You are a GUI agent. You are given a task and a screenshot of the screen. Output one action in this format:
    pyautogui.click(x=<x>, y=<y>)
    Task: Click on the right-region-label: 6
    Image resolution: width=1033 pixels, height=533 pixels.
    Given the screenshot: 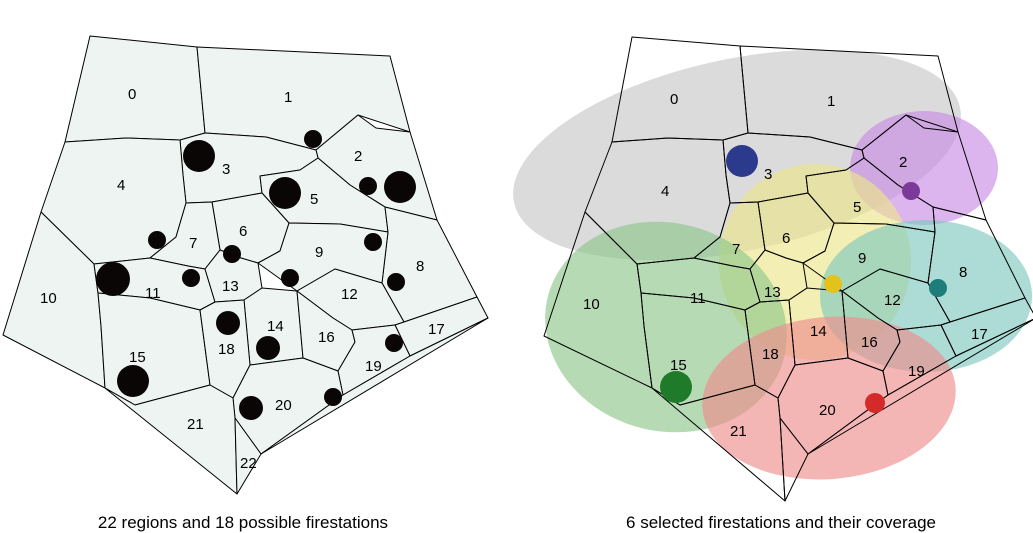 What is the action you would take?
    pyautogui.click(x=786, y=238)
    